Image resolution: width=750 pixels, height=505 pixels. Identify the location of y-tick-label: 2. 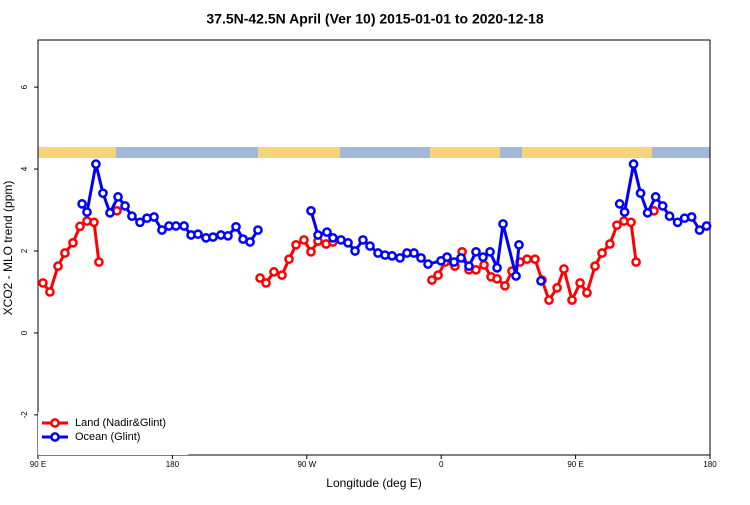
(24, 250).